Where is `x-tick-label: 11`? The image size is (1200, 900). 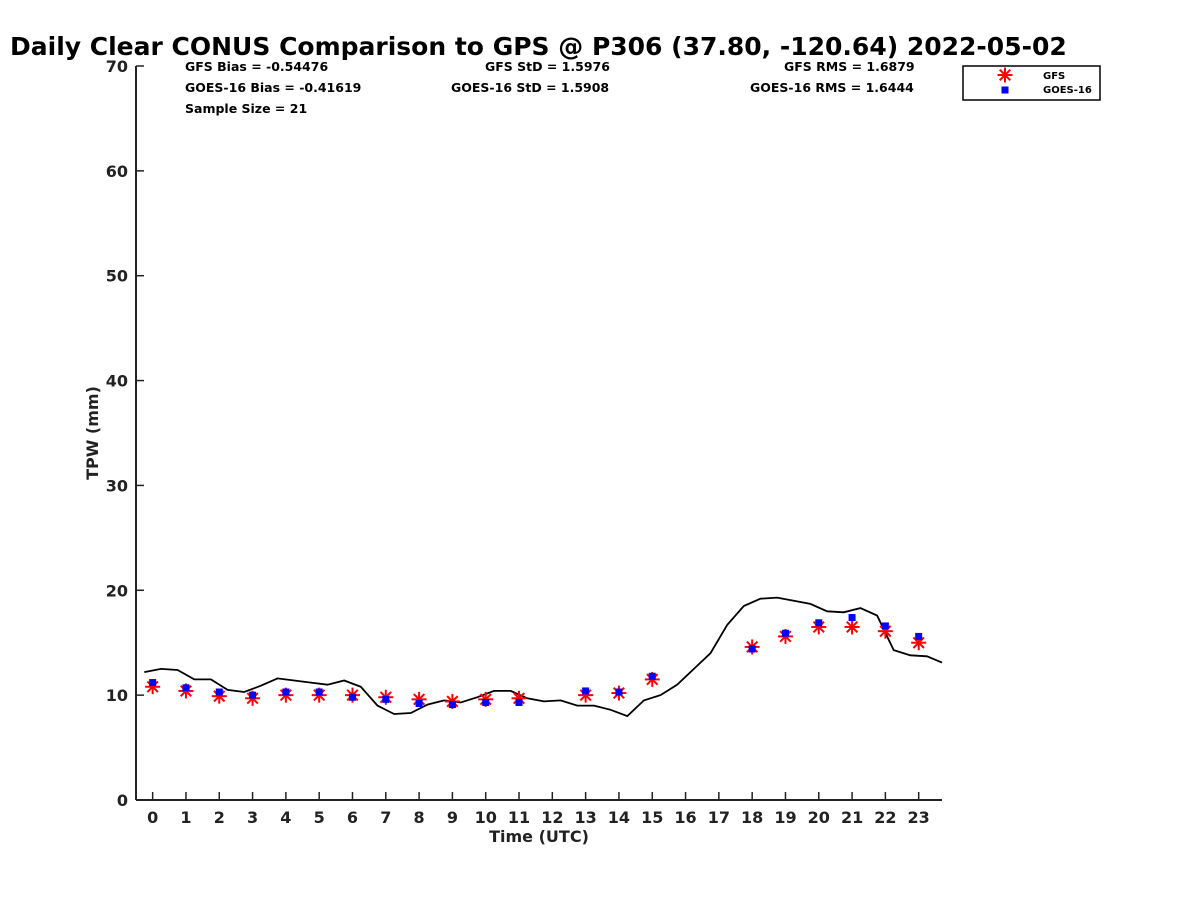
x-tick-label: 11 is located at coordinates (519, 817).